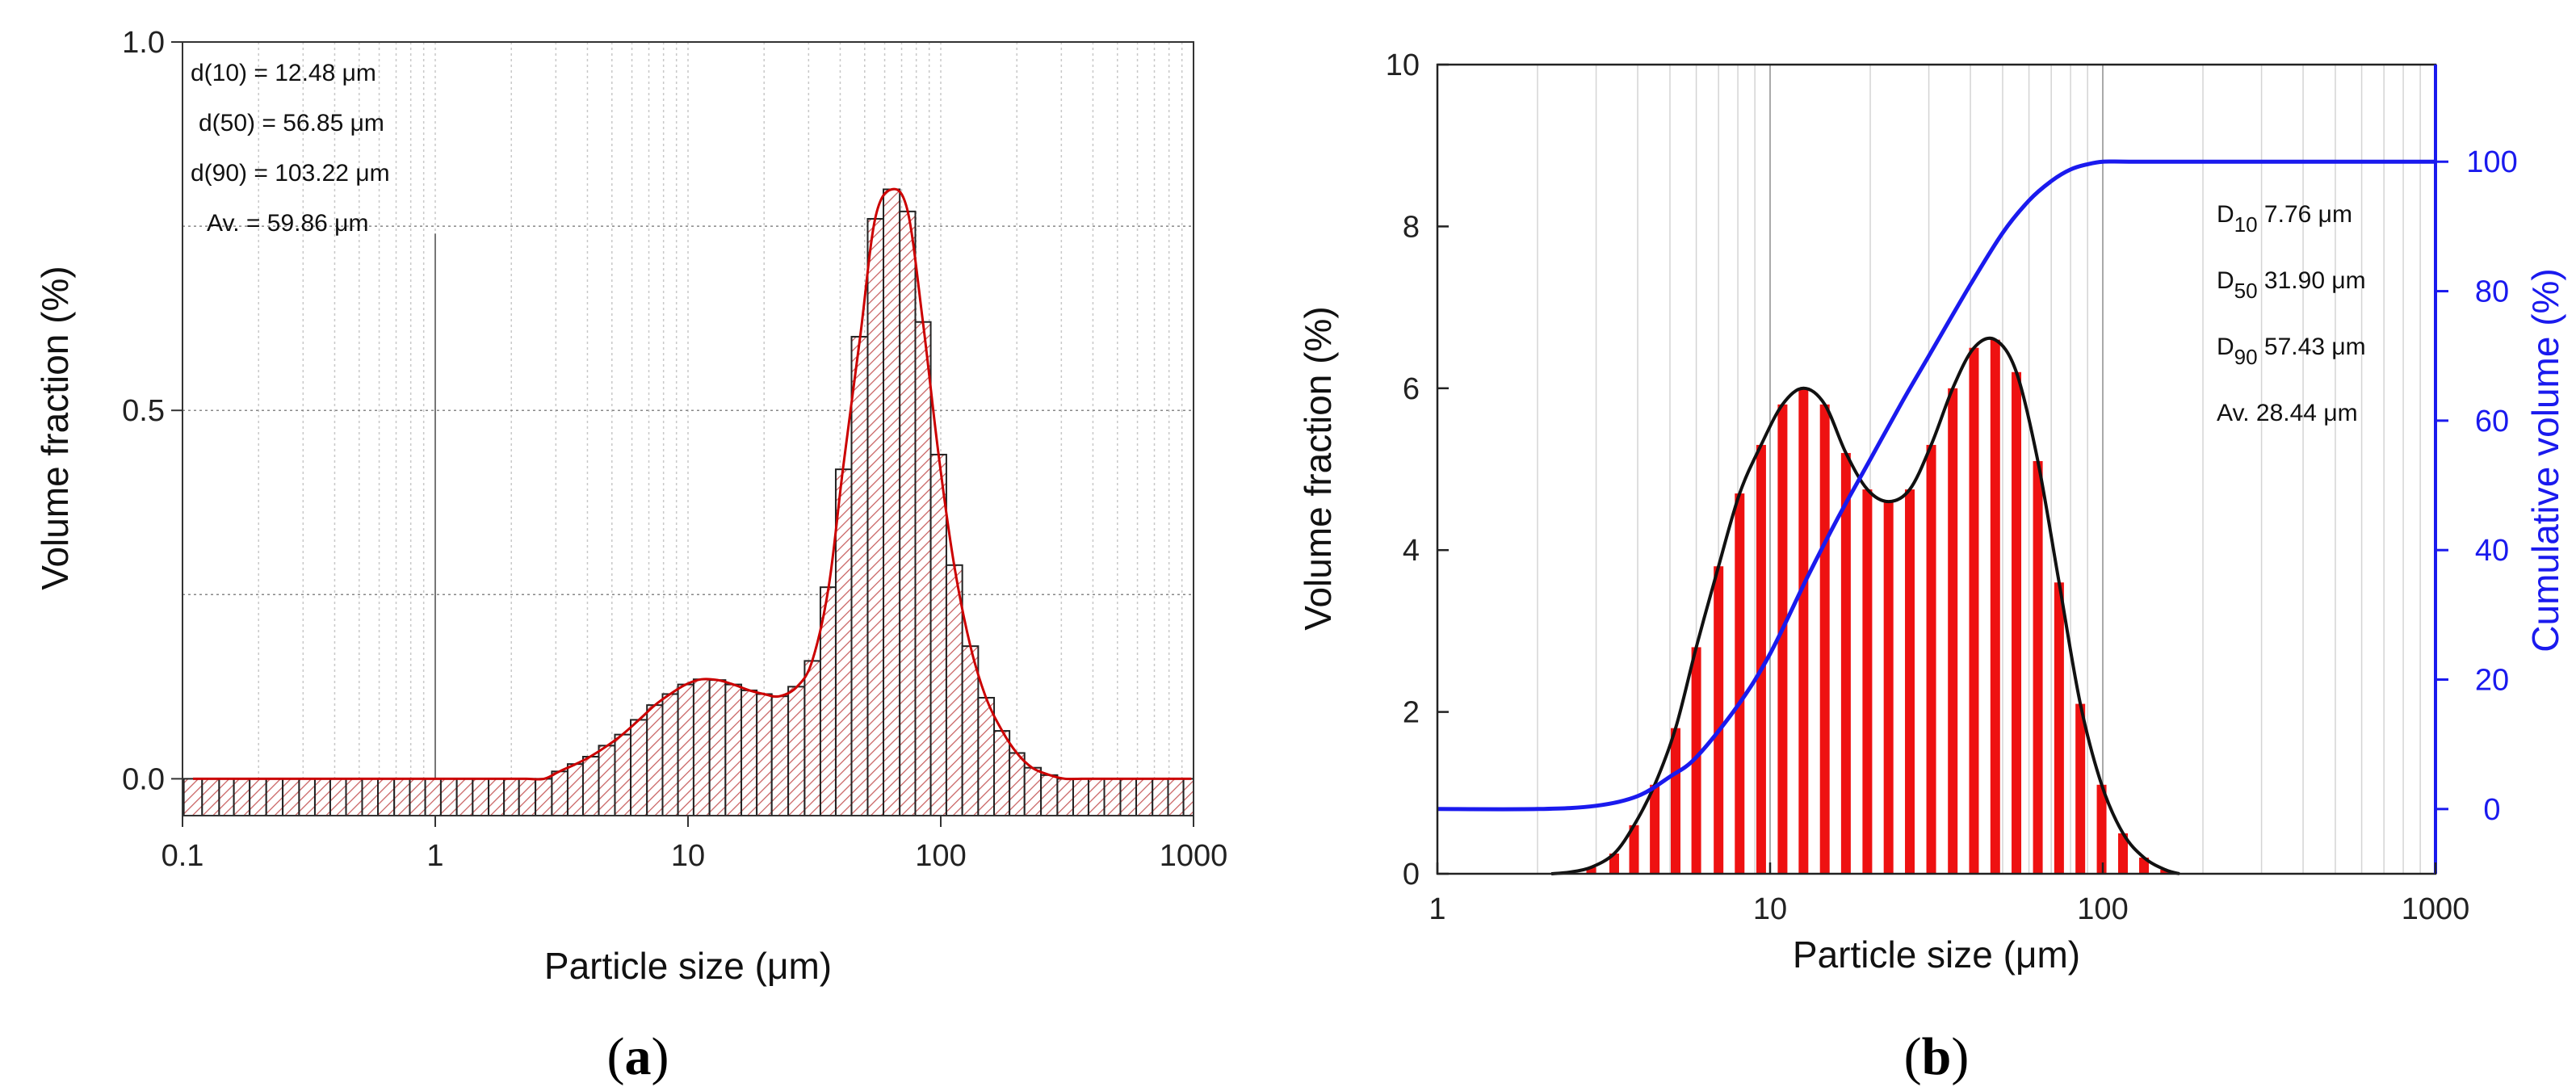 The height and width of the screenshot is (1091, 2576). What do you see at coordinates (1437, 909) in the screenshot?
I see `x-tick-label: 1` at bounding box center [1437, 909].